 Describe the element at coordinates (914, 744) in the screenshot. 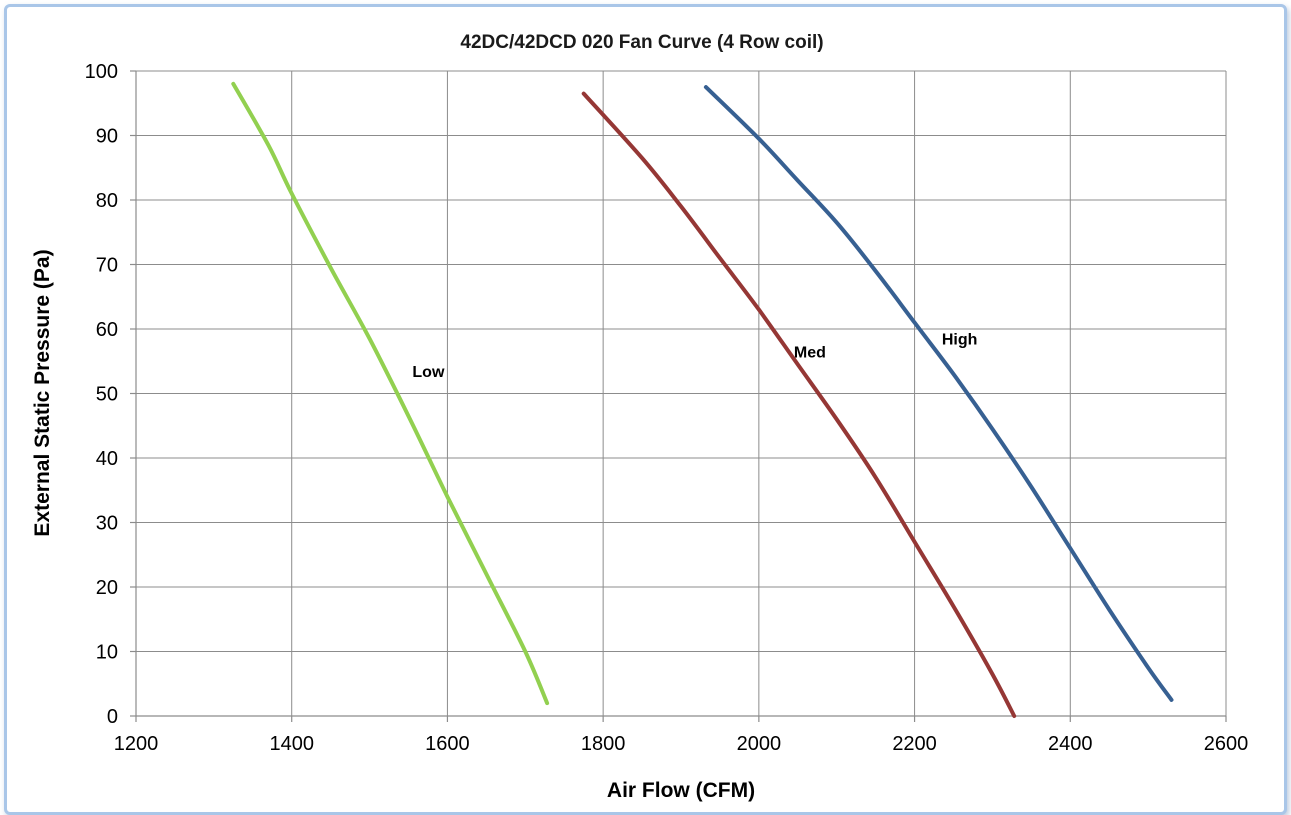

I see `x-tick-label: 2200` at that location.